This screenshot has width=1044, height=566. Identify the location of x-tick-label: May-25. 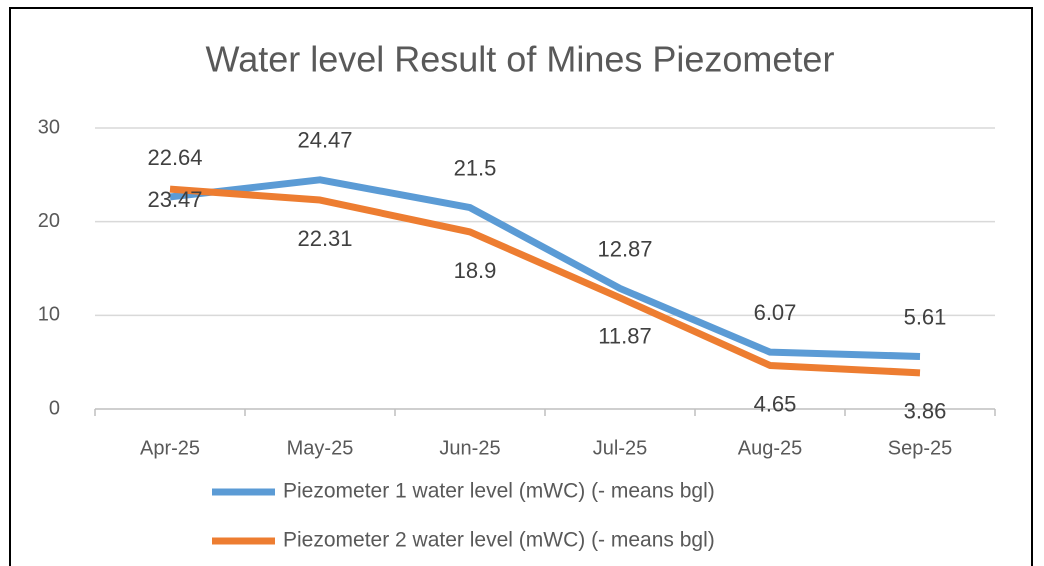
(320, 448).